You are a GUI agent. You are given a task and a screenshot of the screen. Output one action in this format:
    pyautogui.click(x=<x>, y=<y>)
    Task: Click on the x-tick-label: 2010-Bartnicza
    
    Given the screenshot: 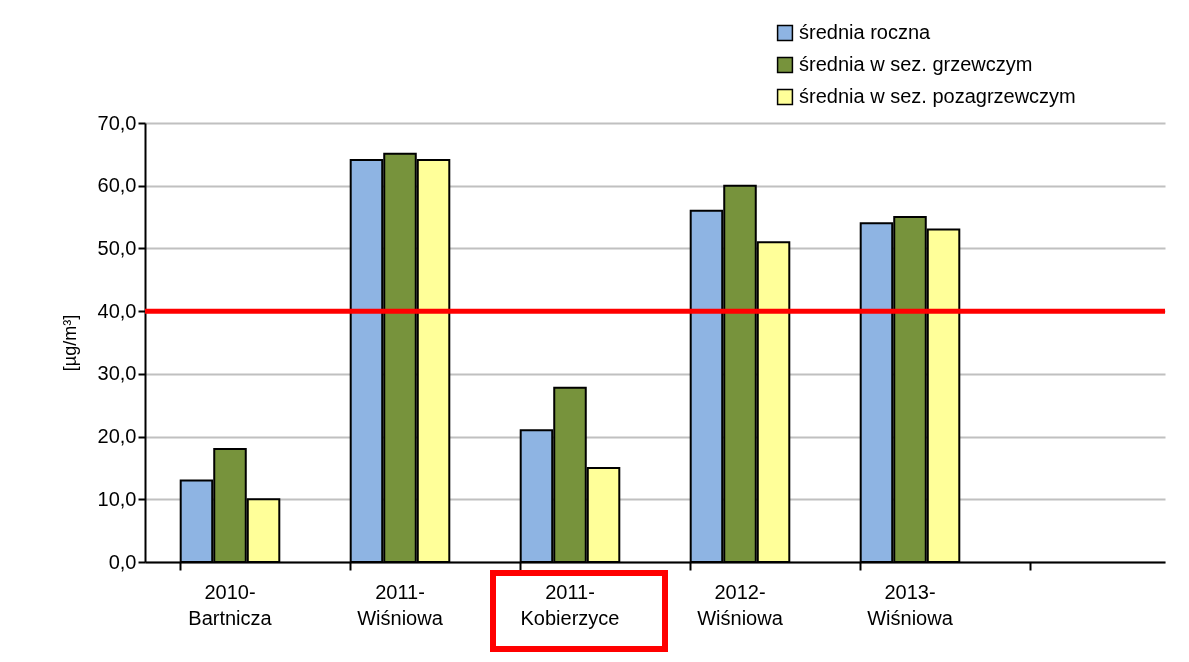 What is the action you would take?
    pyautogui.click(x=230, y=604)
    